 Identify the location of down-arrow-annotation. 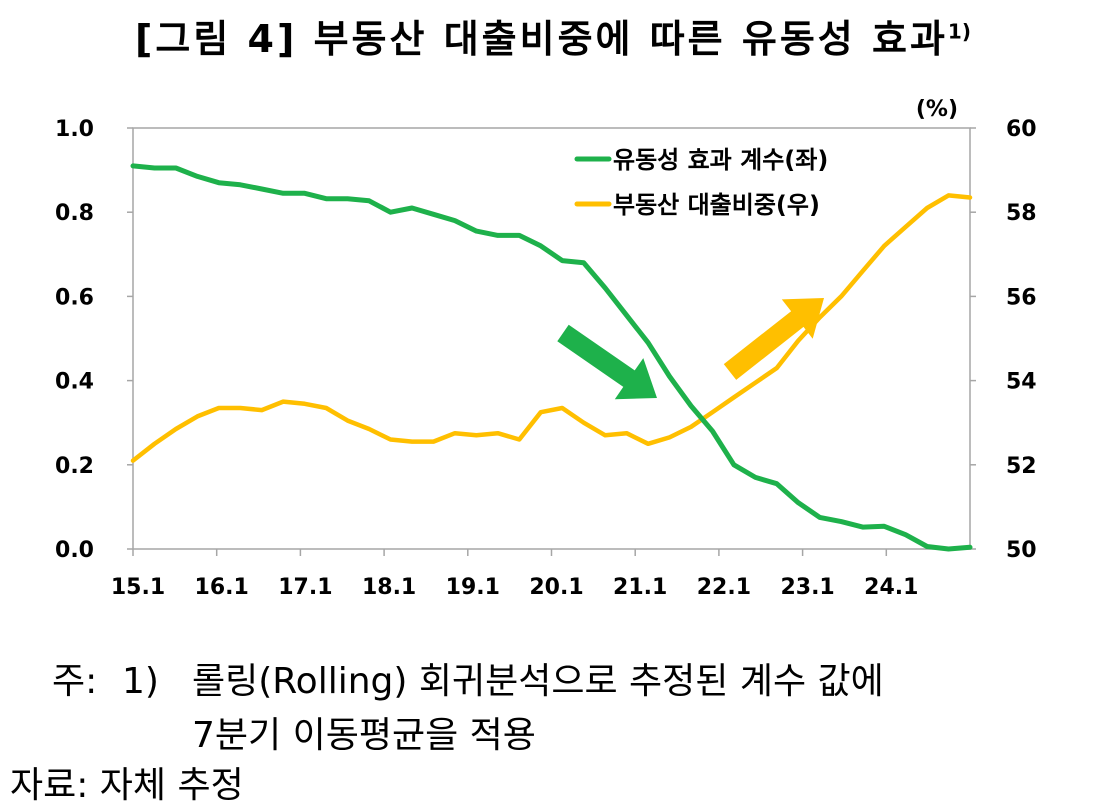
(607, 362).